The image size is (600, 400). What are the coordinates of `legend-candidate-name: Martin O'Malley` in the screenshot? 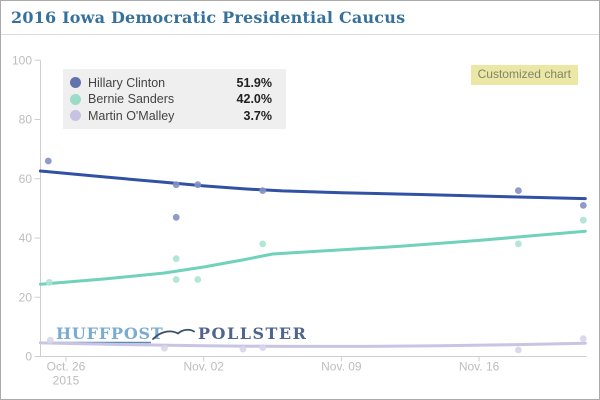 It's located at (131, 115).